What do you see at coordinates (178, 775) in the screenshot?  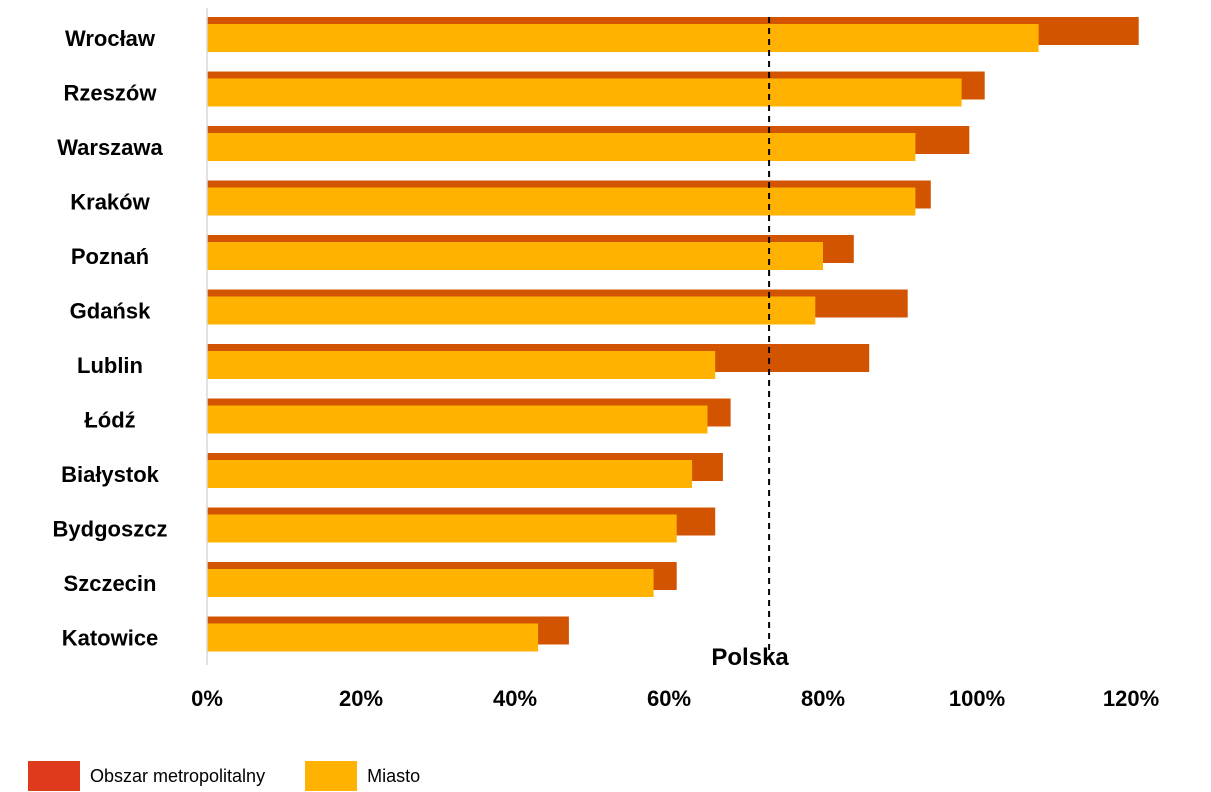 I see `legend-label-metro: Obszar metropolitalny` at bounding box center [178, 775].